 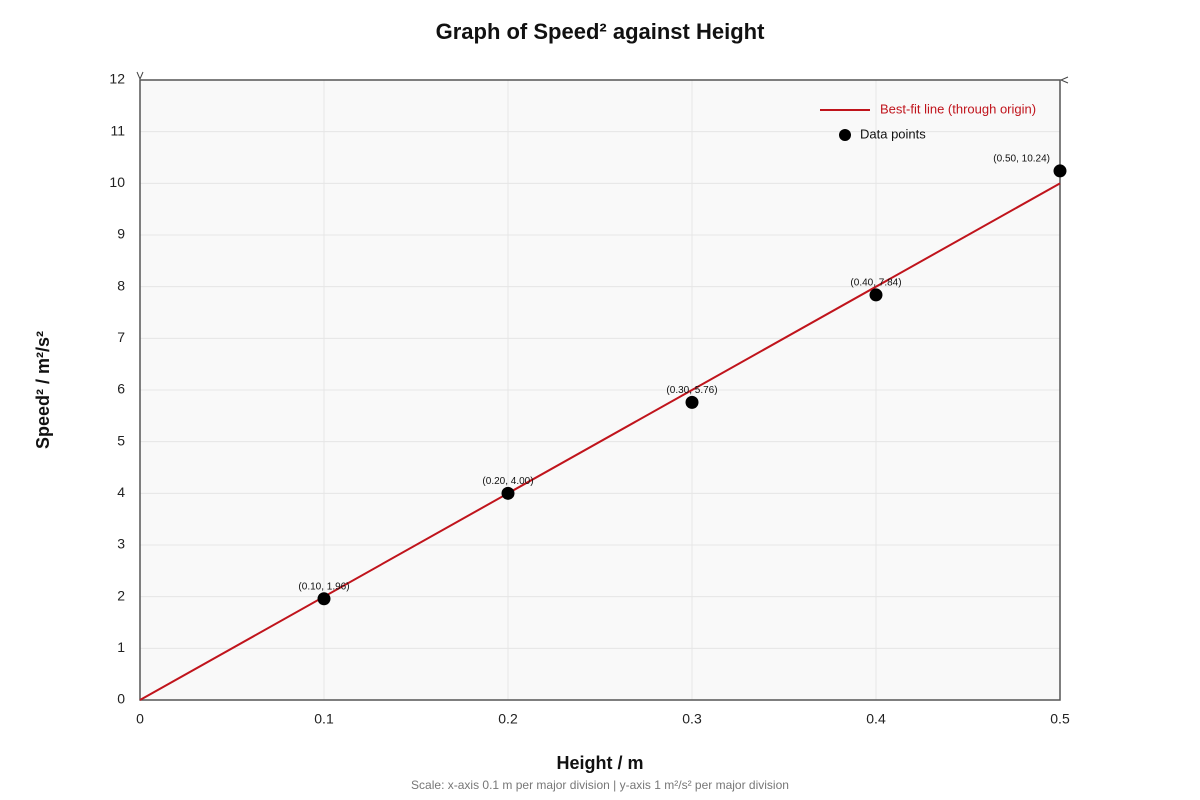 What do you see at coordinates (121, 647) in the screenshot?
I see `y-tick-label: 1` at bounding box center [121, 647].